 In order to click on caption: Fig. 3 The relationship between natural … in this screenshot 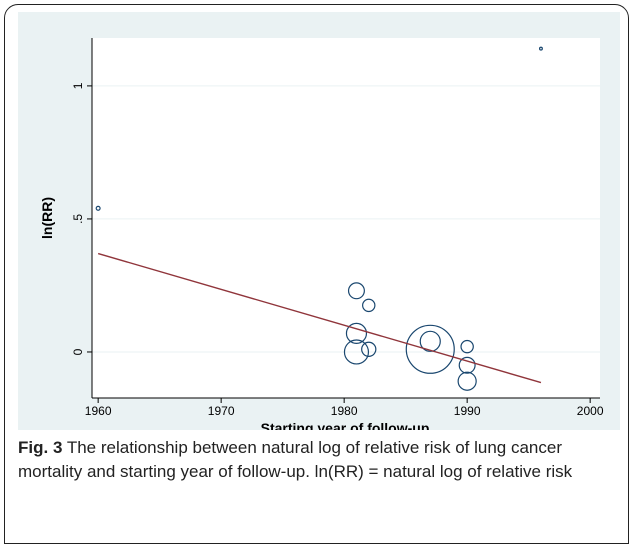, I will do `click(318, 460)`.